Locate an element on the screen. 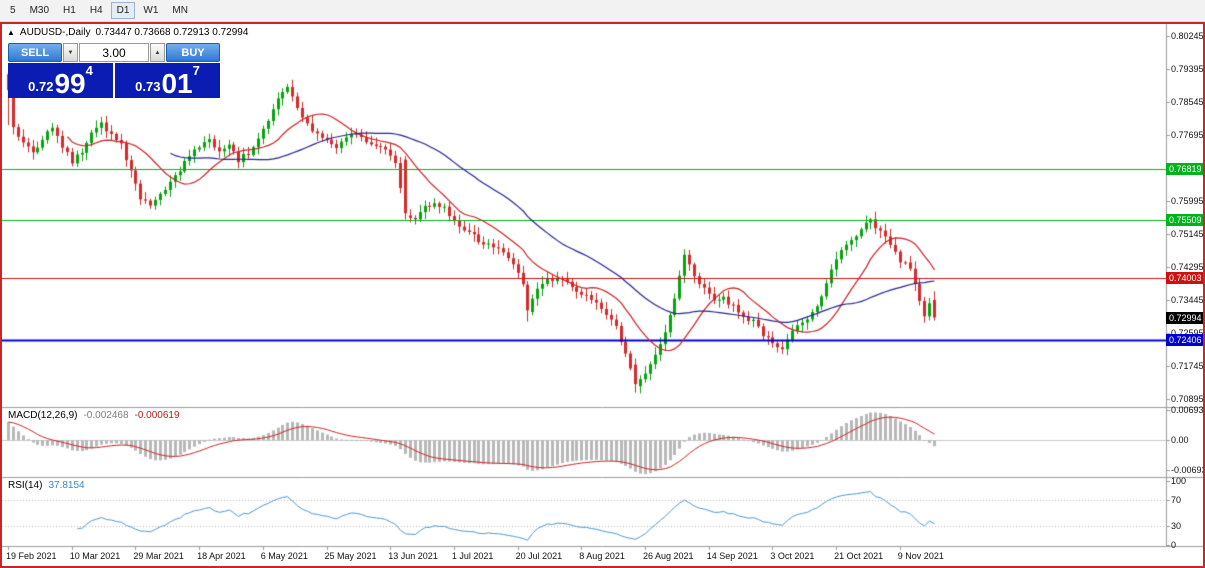  current-price-label: 0.72994 is located at coordinates (1184, 317).